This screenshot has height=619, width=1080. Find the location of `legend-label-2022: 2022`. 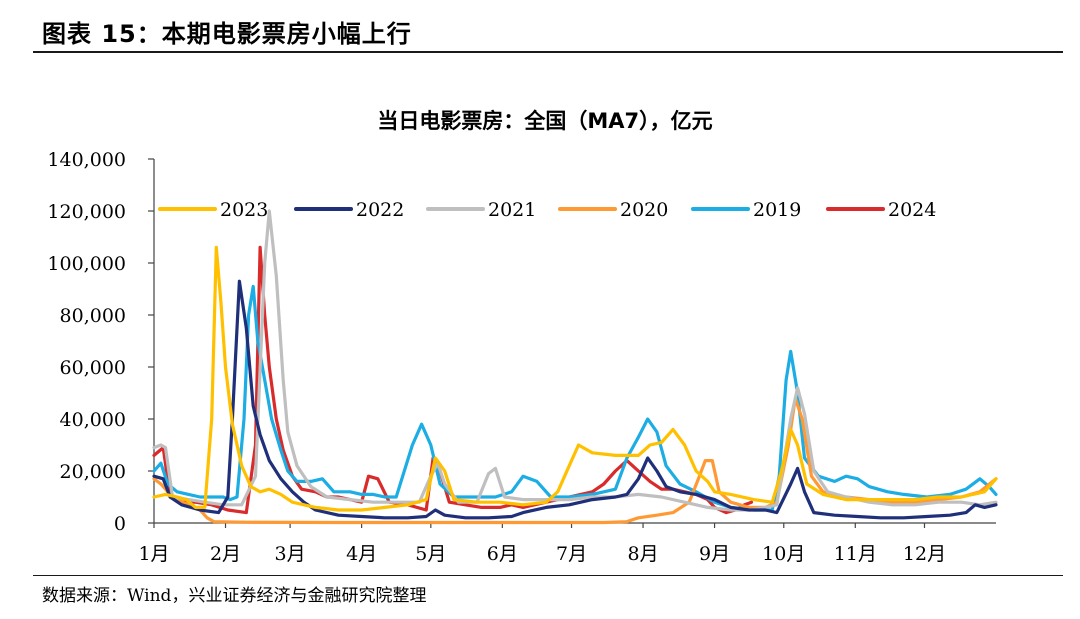

legend-label-2022: 2022 is located at coordinates (380, 210).